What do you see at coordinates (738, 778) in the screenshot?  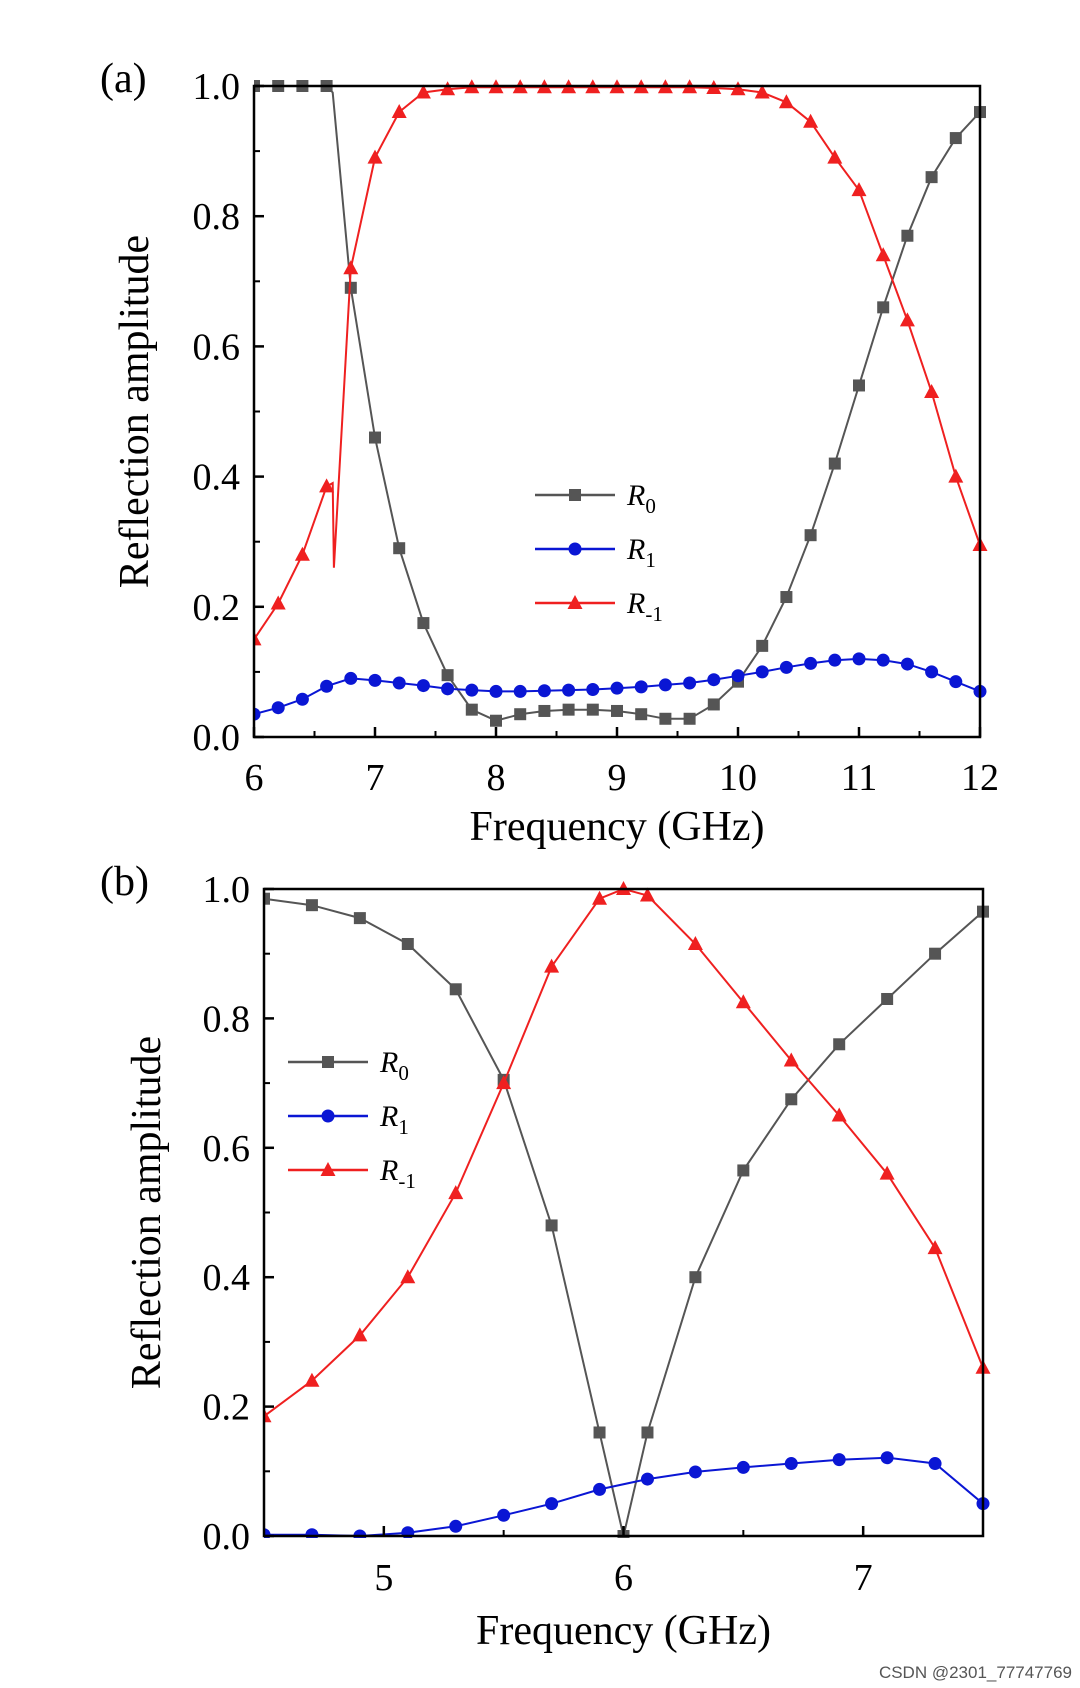 I see `x-tick-label: 10` at bounding box center [738, 778].